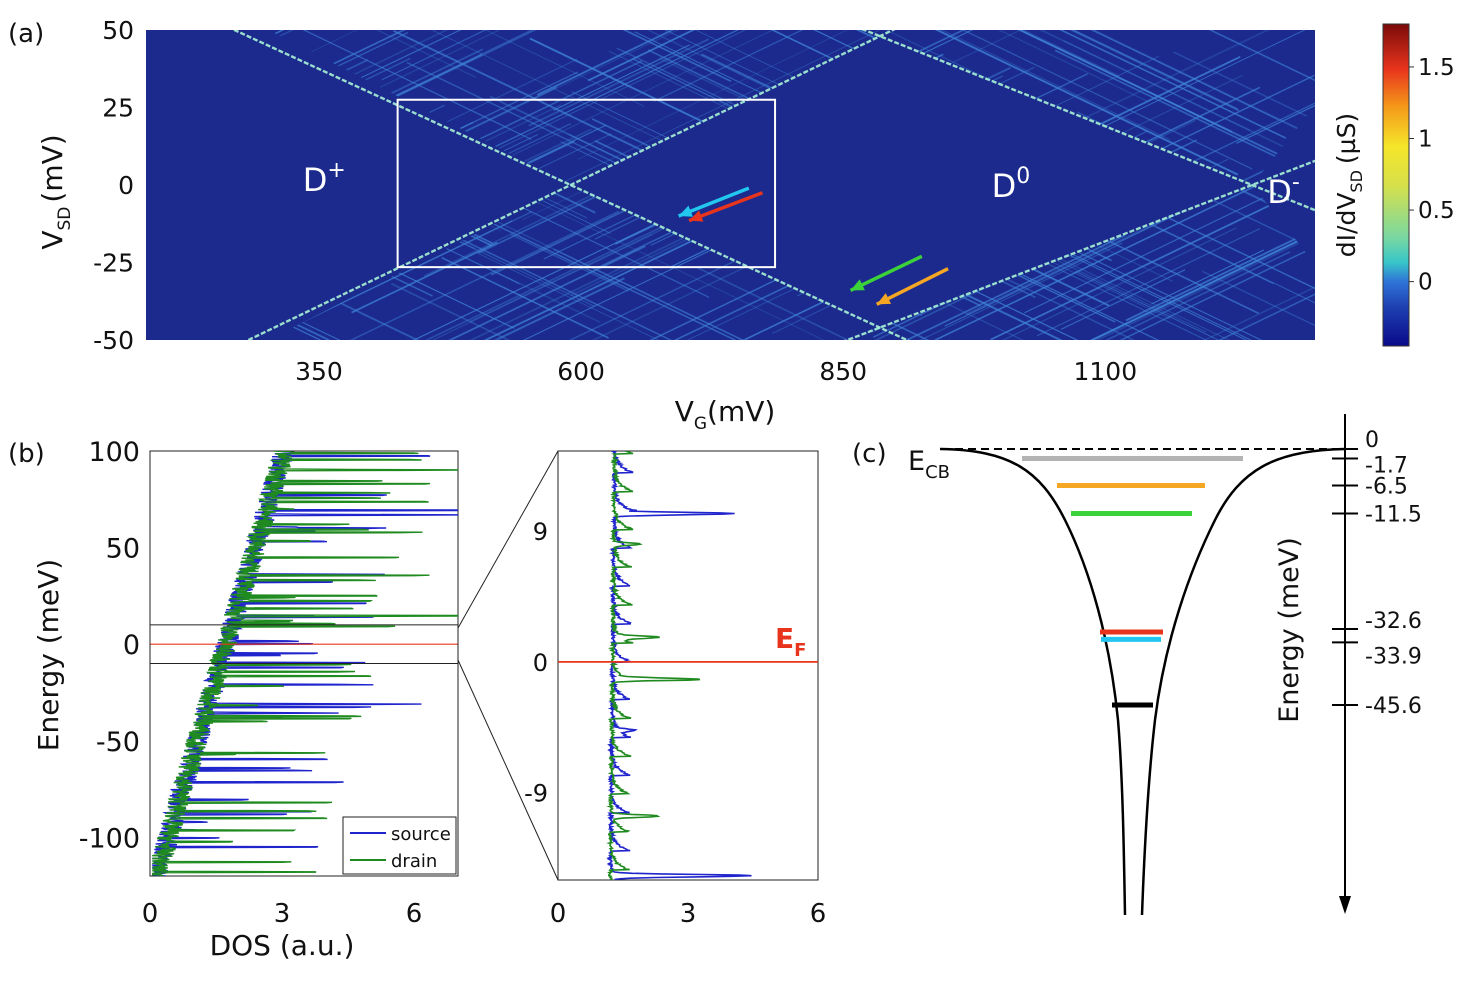 This screenshot has height=987, width=1469. What do you see at coordinates (109, 645) in the screenshot?
I see `b-y-tick-labels: -100 -50 0 50 100` at bounding box center [109, 645].